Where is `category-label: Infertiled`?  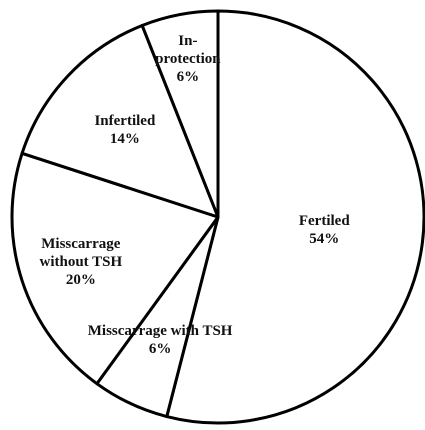
category-label: Infertiled is located at coordinates (125, 120).